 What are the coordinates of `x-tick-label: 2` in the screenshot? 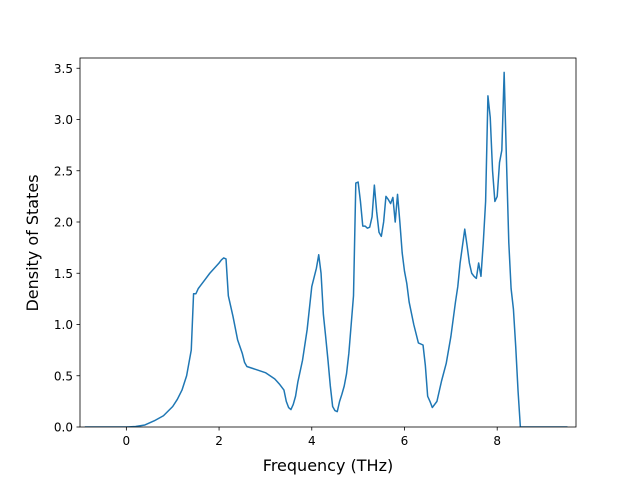 It's located at (219, 441).